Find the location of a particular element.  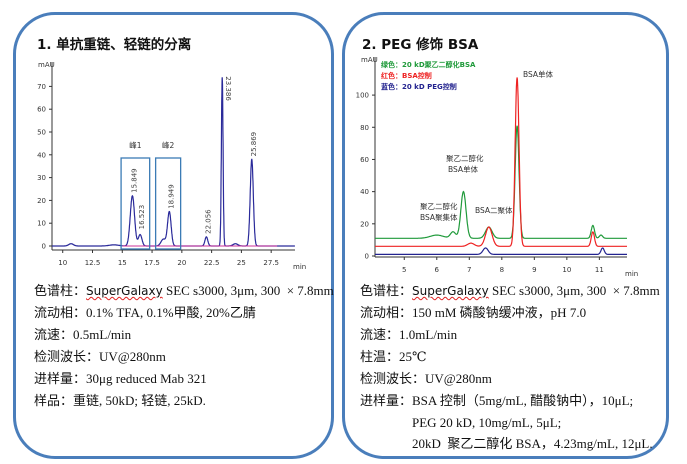

method-line: 流速：1.0mL/min is located at coordinates (510, 335).